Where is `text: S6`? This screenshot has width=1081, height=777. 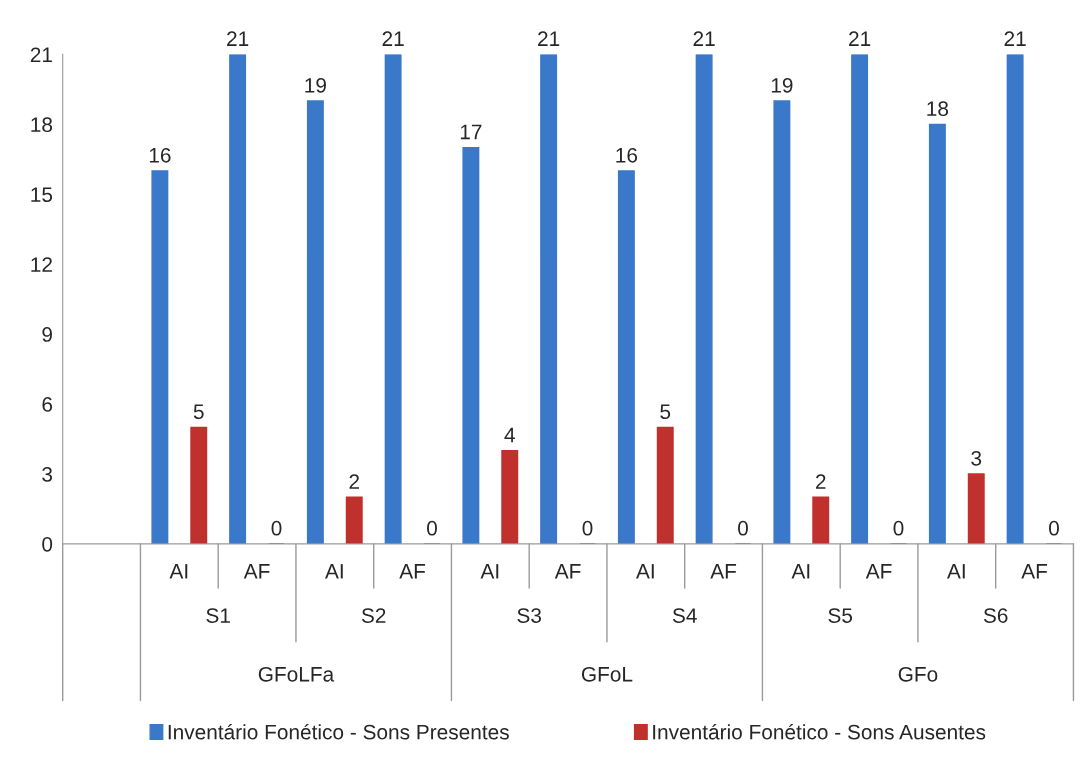
text: S6 is located at coordinates (995, 615).